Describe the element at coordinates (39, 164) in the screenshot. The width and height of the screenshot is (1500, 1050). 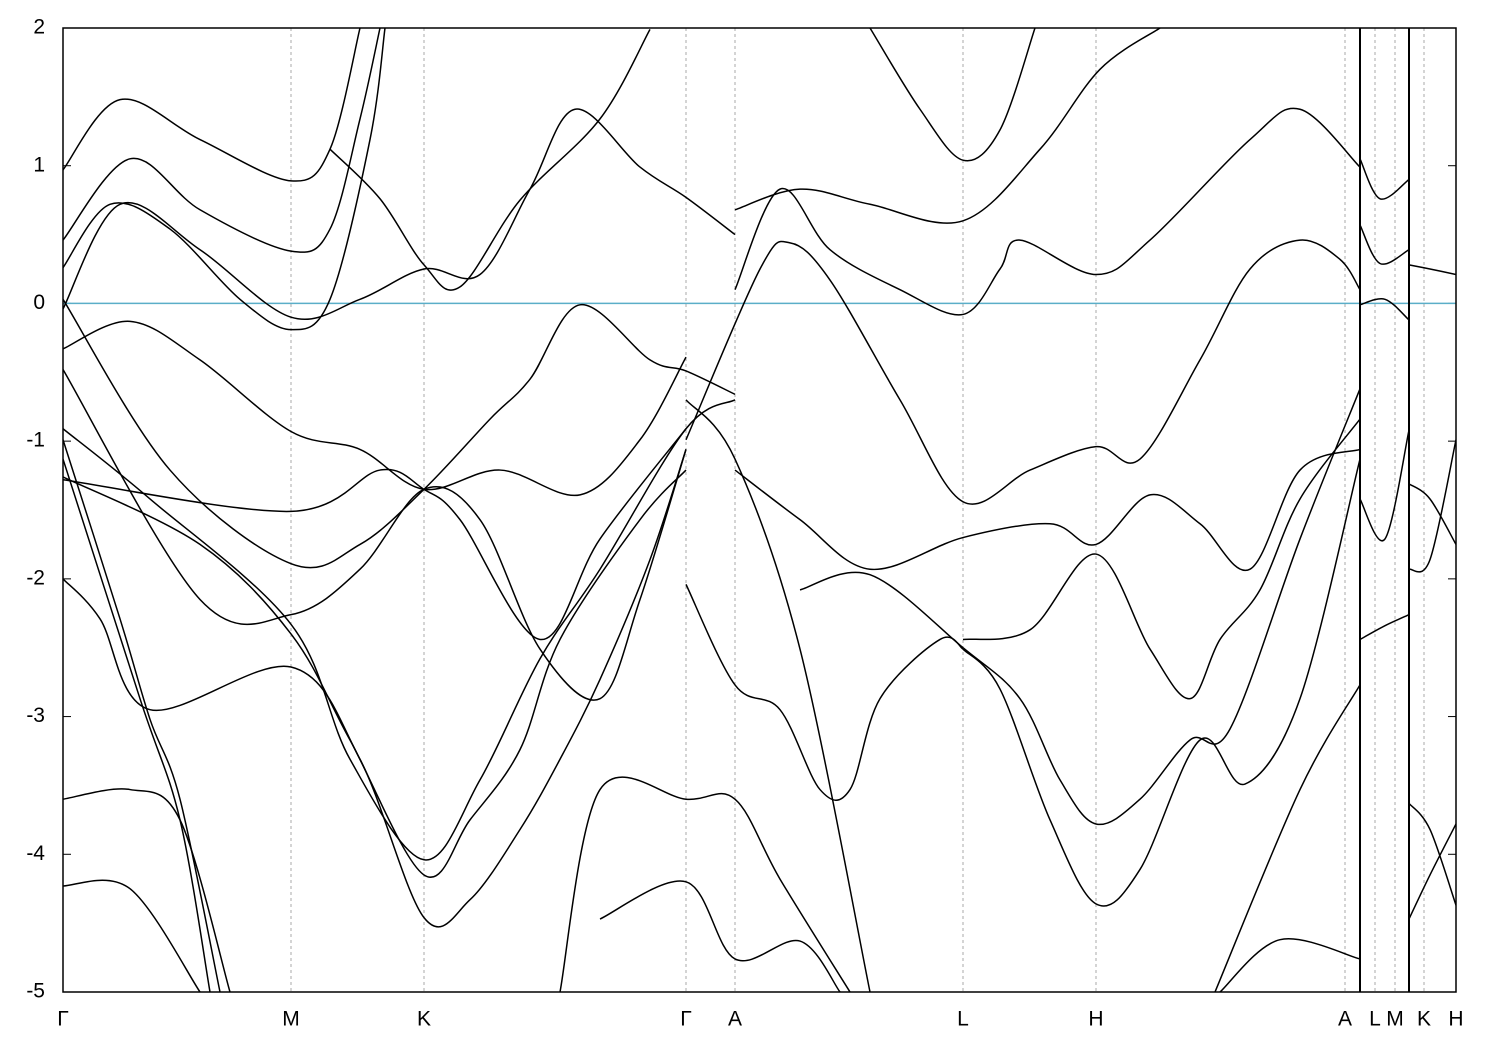
I see `y-tick-label: 1` at that location.